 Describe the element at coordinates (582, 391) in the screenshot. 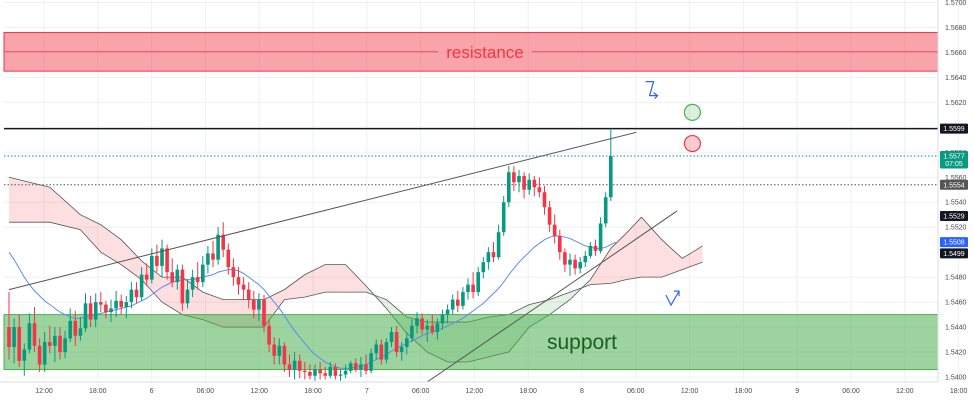

I see `x-tick-label: 8` at that location.